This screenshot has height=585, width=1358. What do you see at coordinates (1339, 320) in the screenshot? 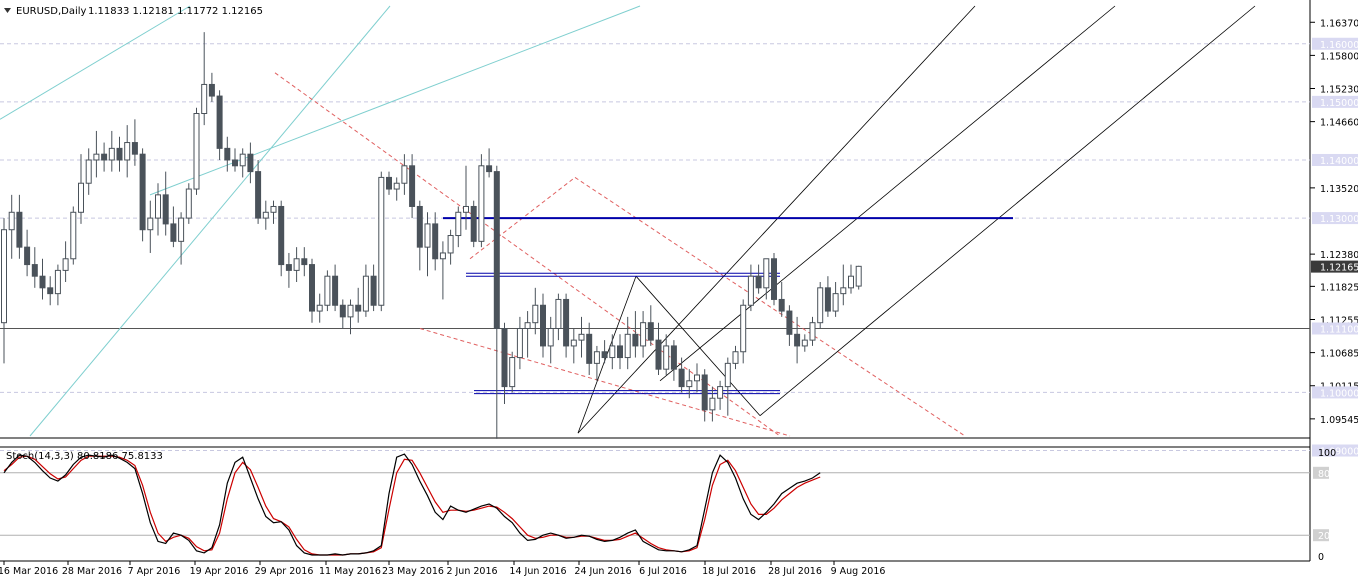
I see `price-tick-label: 1.11255` at bounding box center [1339, 320].